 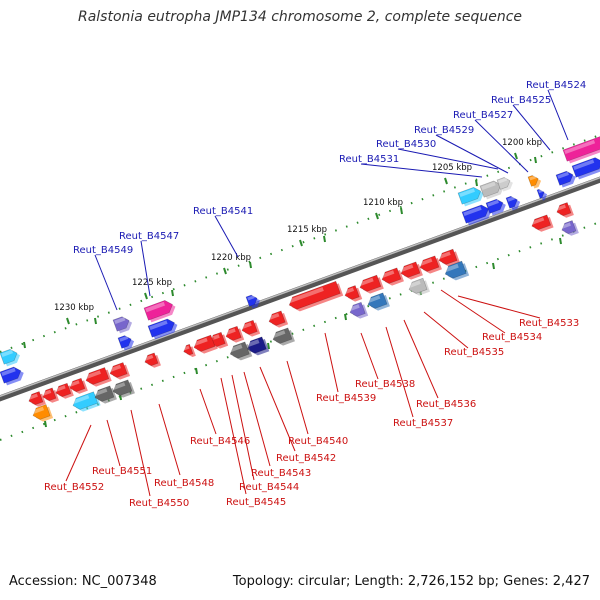 I want to click on gene-label: Reut_B4529, so click(x=444, y=130).